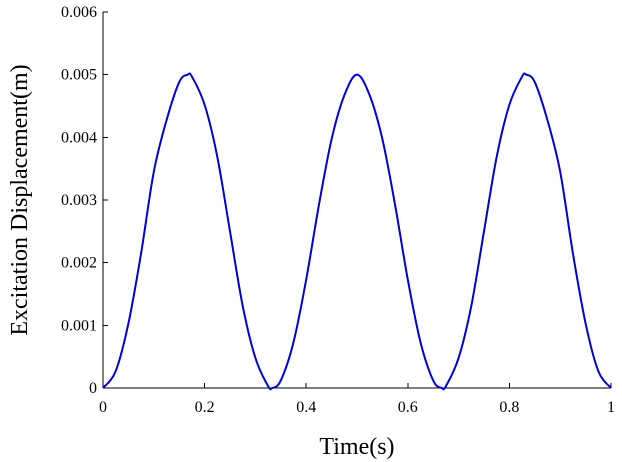 The height and width of the screenshot is (462, 622). What do you see at coordinates (103, 407) in the screenshot?
I see `x-tick-label: 0` at bounding box center [103, 407].